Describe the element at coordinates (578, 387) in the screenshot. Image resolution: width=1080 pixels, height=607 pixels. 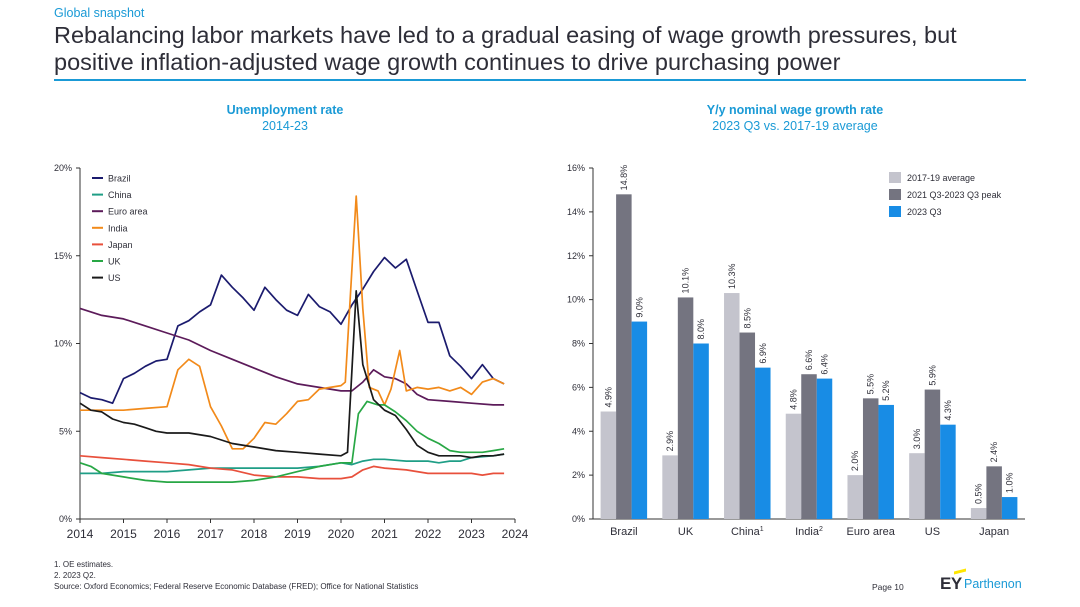
I see `y-tick-label: 6%` at that location.